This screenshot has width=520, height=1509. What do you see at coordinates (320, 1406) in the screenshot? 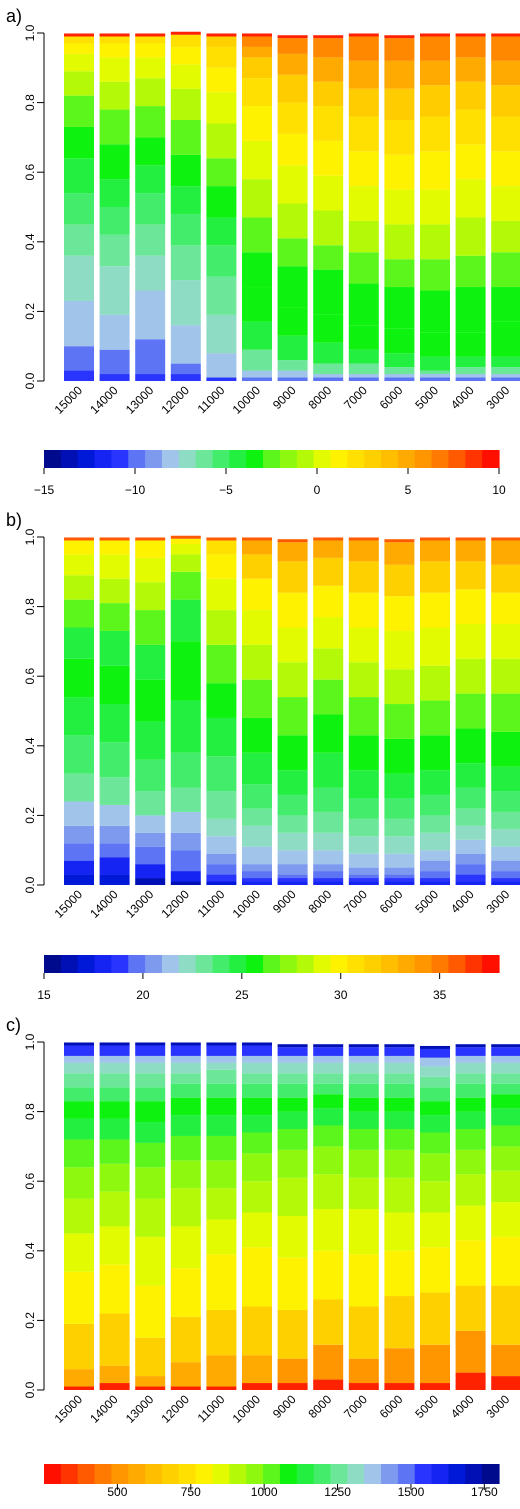
I see `x-tick-label: 8000` at bounding box center [320, 1406].